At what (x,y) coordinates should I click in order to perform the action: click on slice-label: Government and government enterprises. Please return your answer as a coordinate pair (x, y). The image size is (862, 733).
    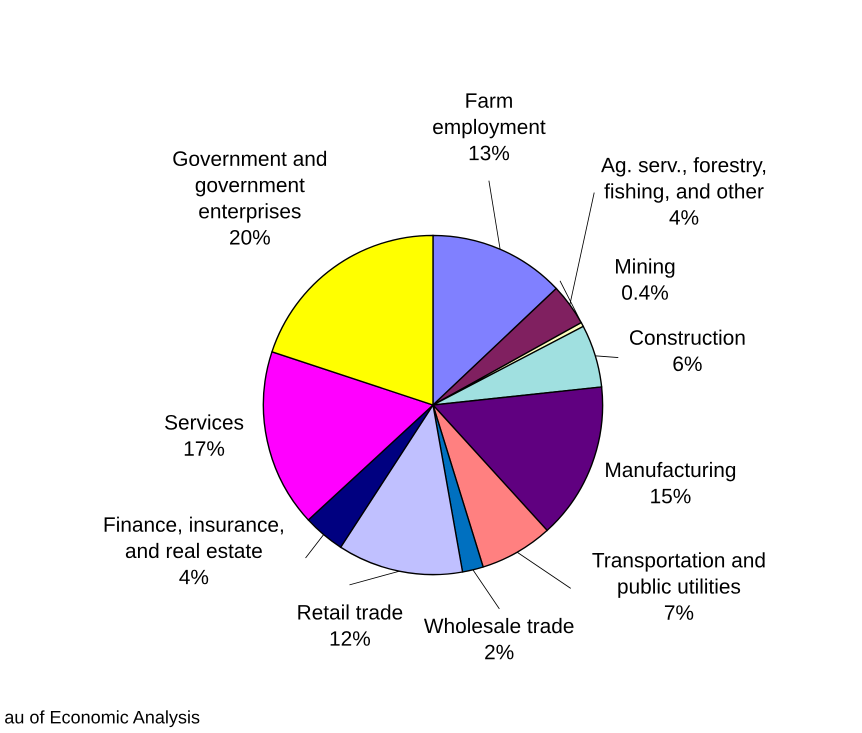
    Looking at the image, I should click on (249, 186).